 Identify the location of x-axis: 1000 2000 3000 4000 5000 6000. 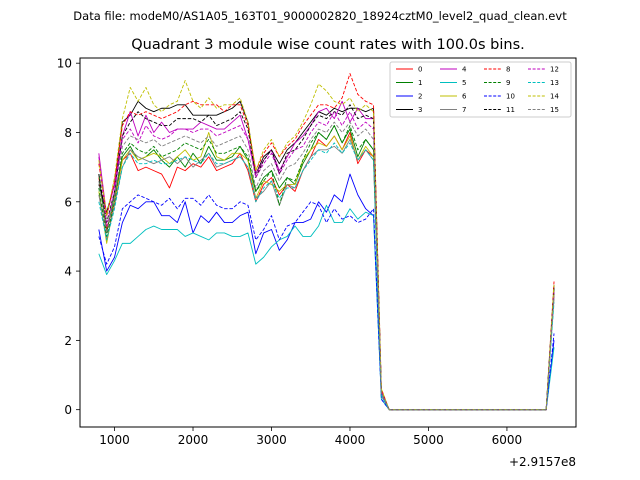
(310, 437).